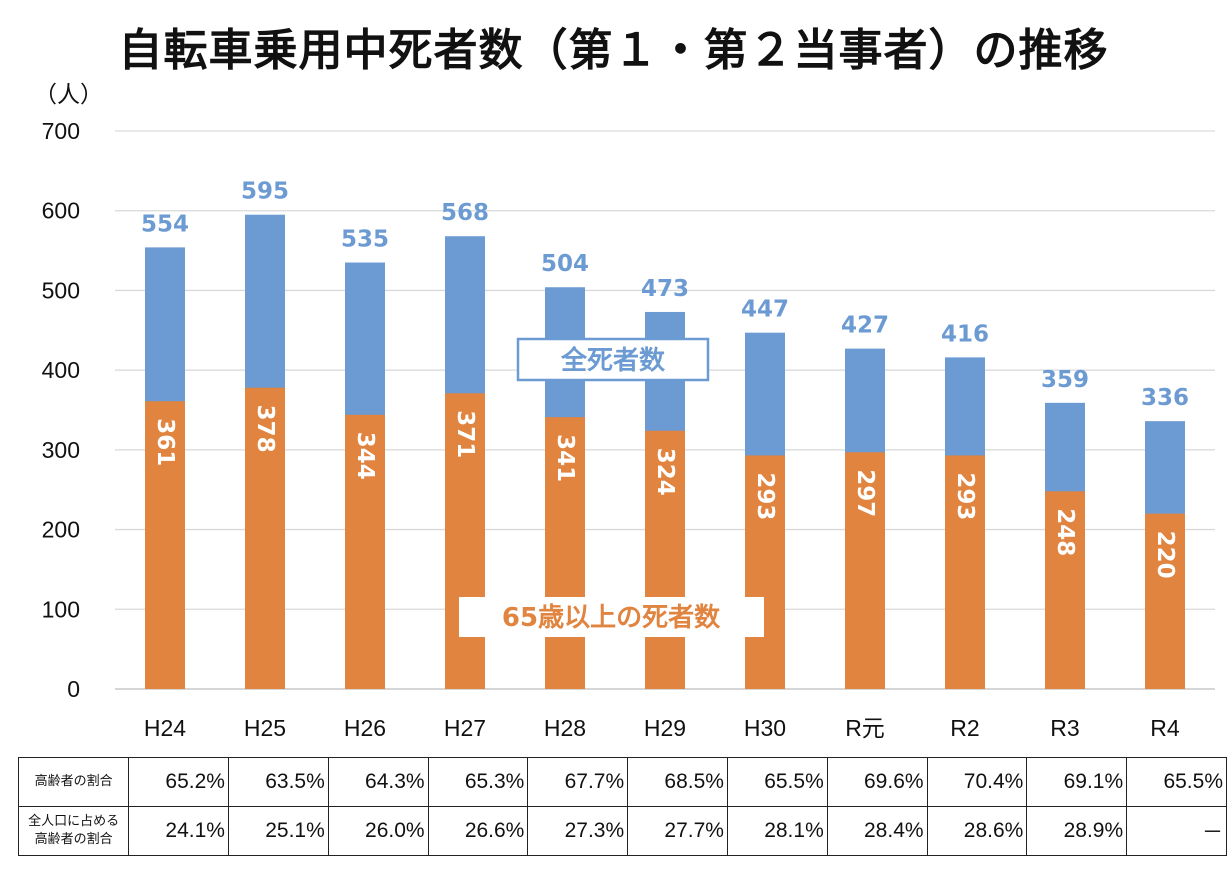 The width and height of the screenshot is (1227, 876). I want to click on chart-title: 自転車乗用中死者数（第１・第２当事者）の推移, so click(613, 50).